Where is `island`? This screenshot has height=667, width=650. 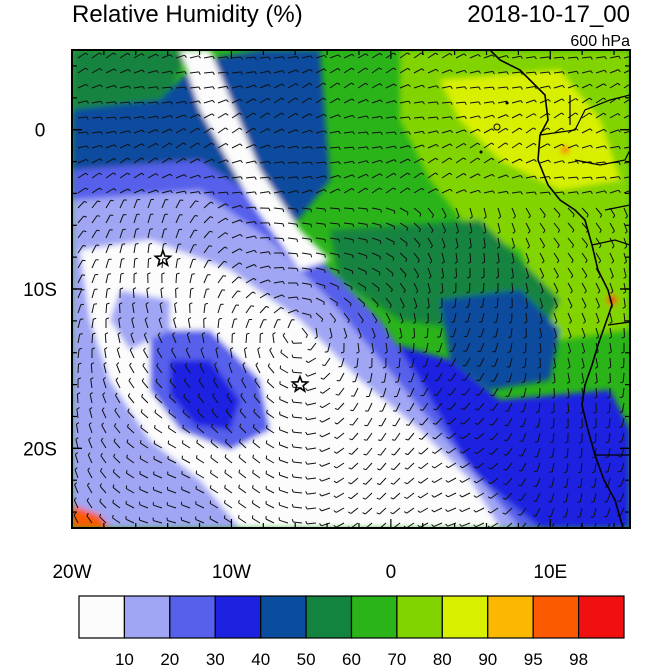
island is located at coordinates (481, 152).